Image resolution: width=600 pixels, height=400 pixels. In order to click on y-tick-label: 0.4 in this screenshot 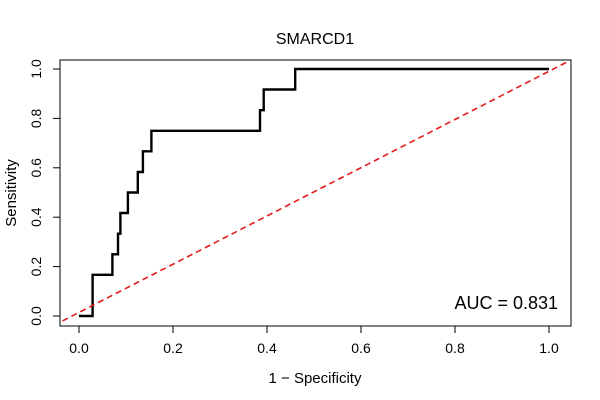, I will do `click(36, 217)`.